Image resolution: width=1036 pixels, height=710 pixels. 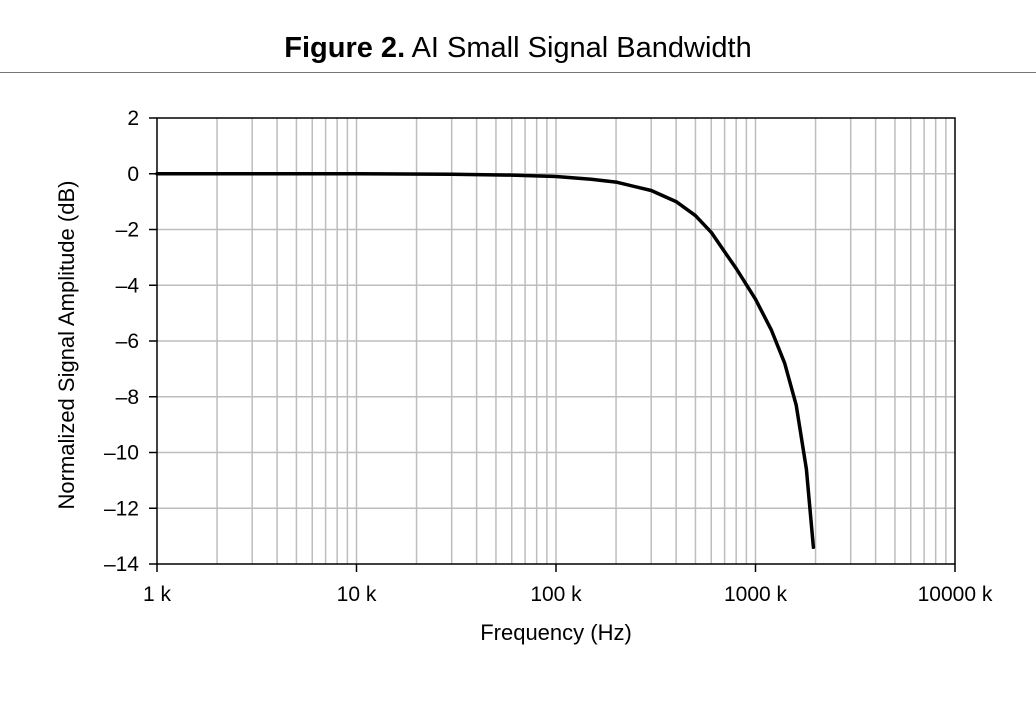 What do you see at coordinates (345, 48) in the screenshot?
I see `figure-number: Figure 2.` at bounding box center [345, 48].